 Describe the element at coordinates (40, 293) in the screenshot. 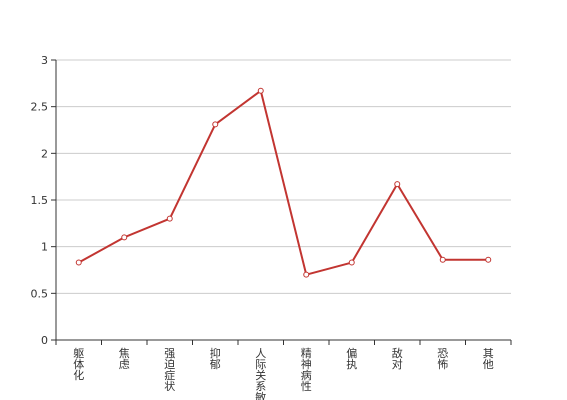

I see `y-tick-label: 0.5` at that location.